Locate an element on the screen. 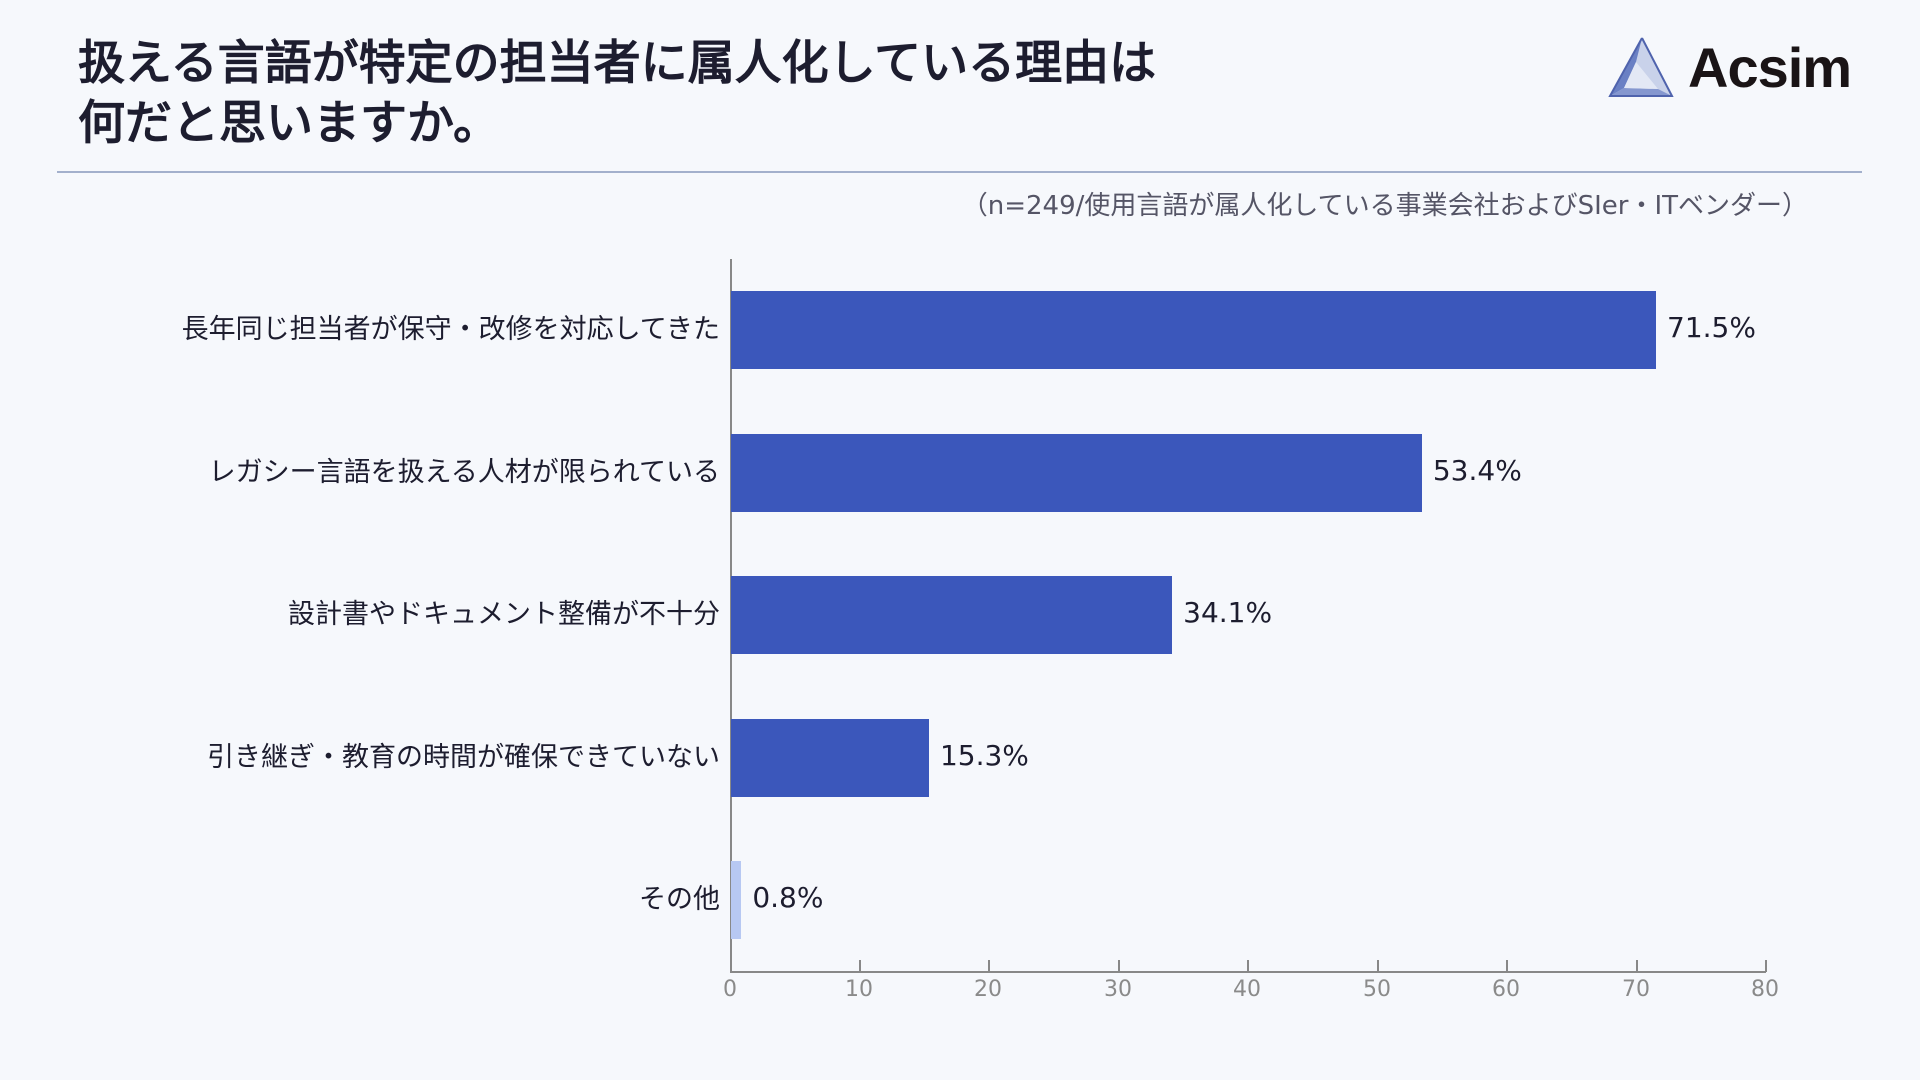 This screenshot has width=1920, height=1080. category-label: その他 is located at coordinates (679, 899).